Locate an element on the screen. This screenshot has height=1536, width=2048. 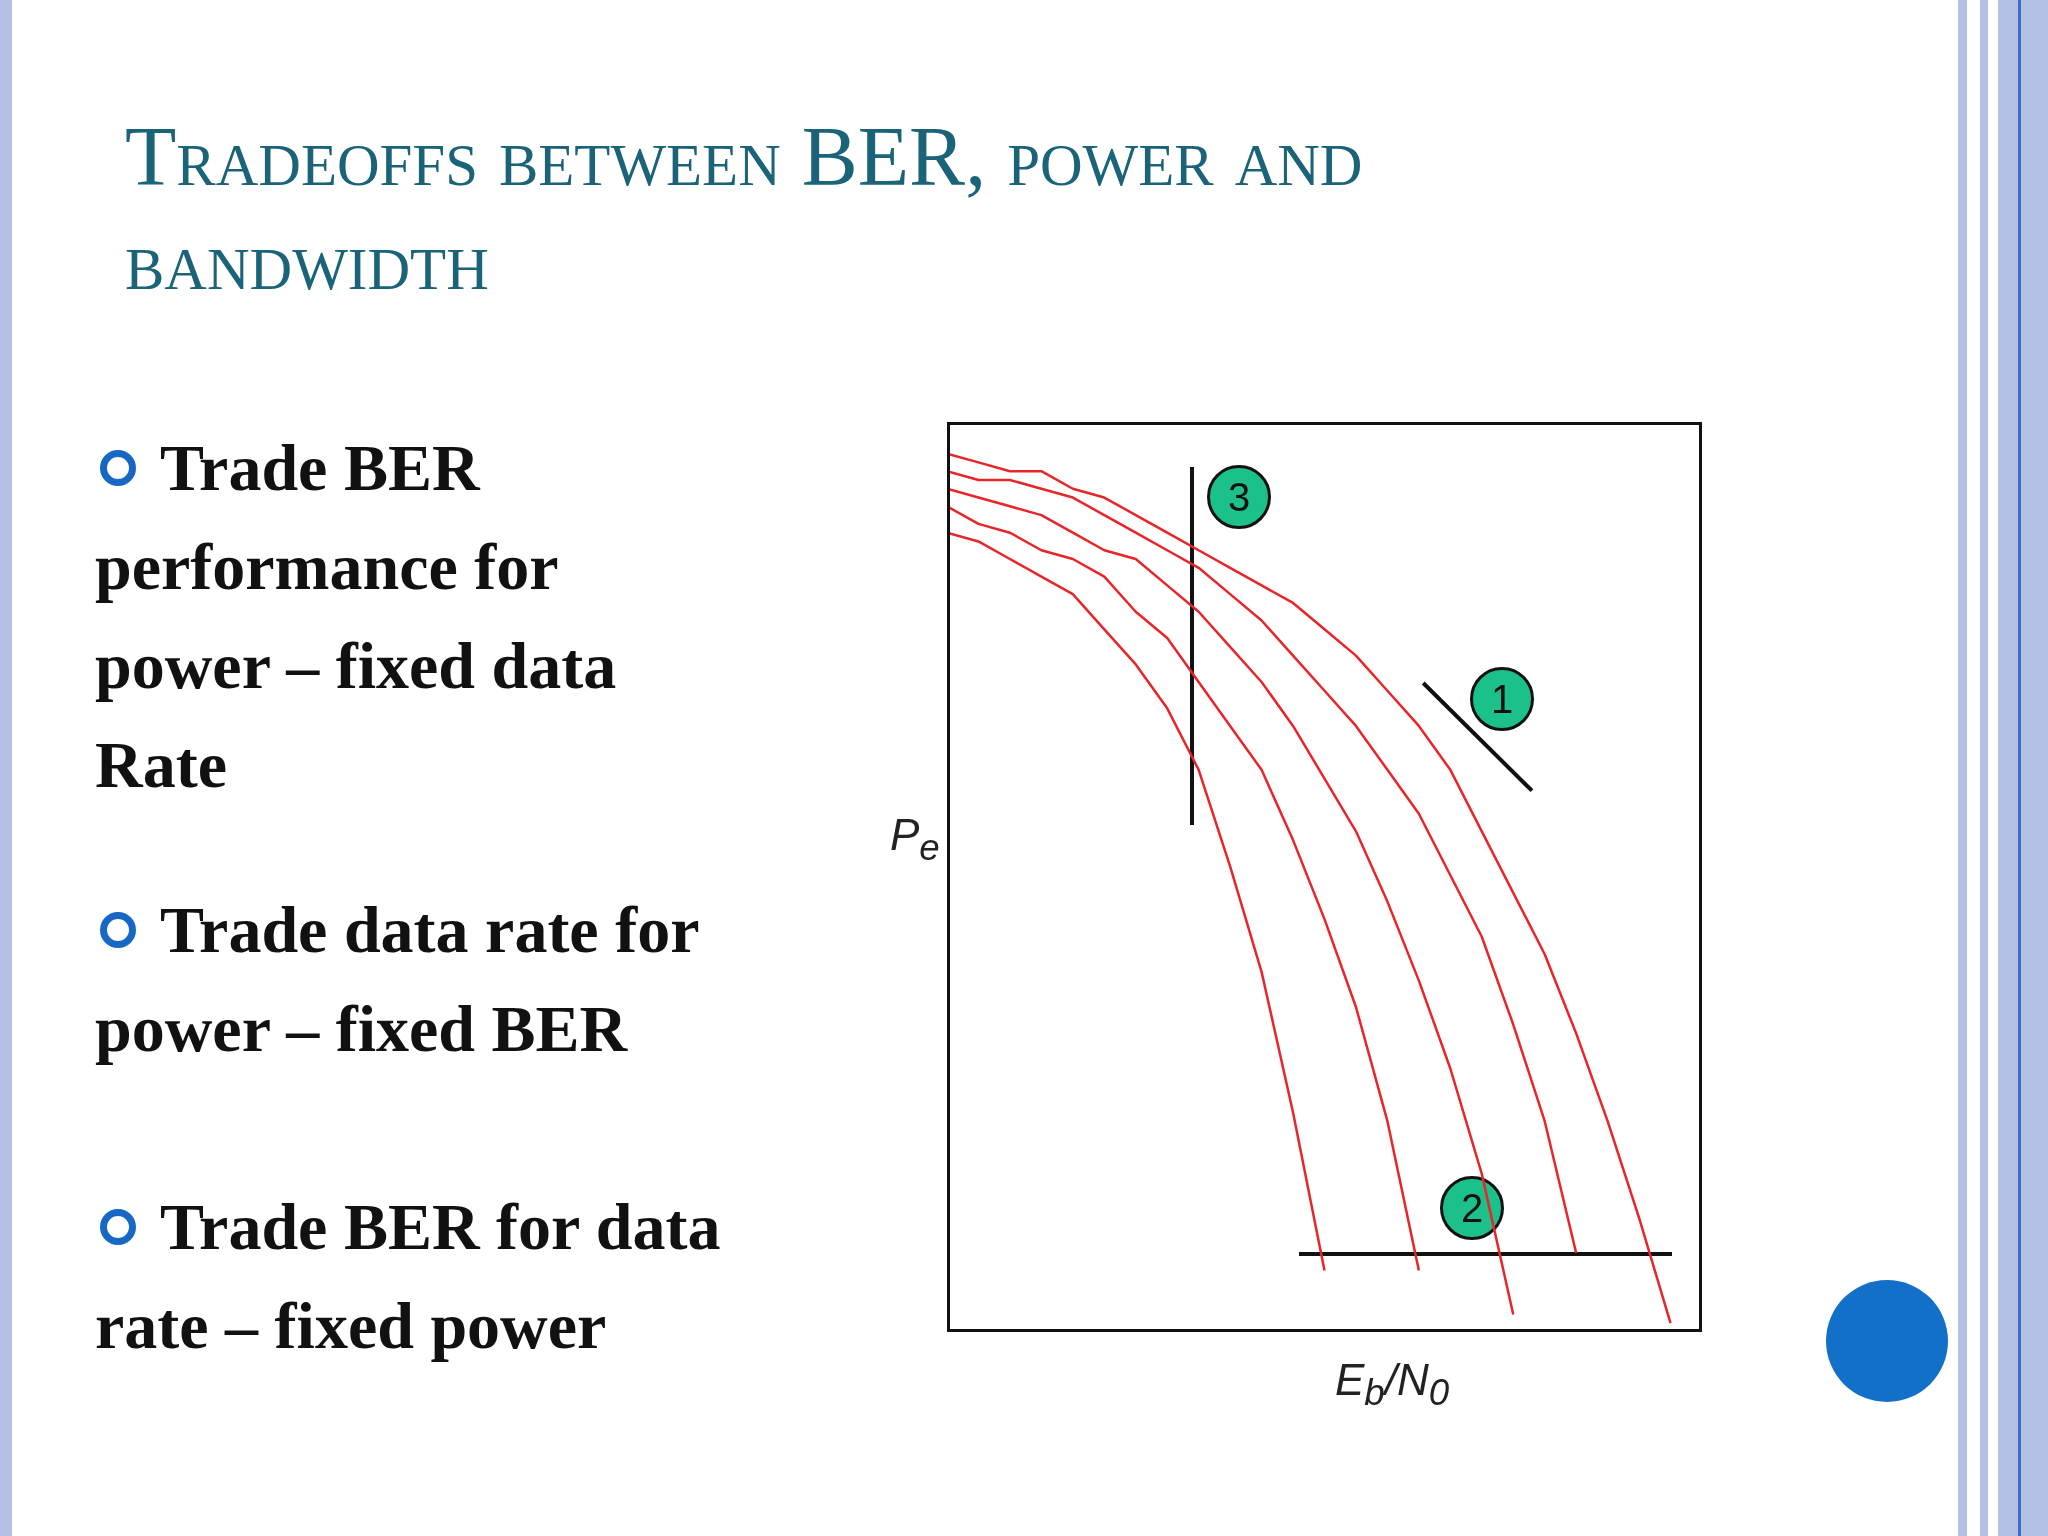
text: Trade BER performance for power – fixed data Rate is located at coordinates (356, 616).